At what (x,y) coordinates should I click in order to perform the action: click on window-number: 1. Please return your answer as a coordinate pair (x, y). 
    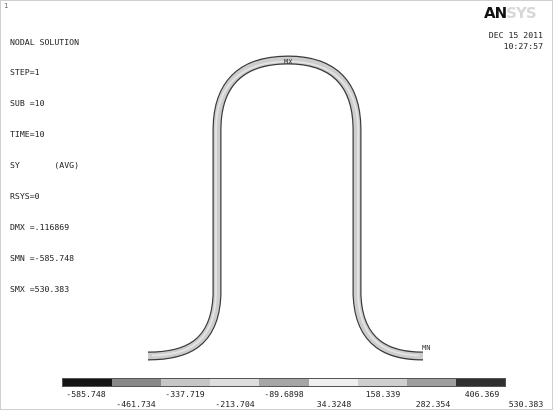
    Looking at the image, I should click on (6, 6).